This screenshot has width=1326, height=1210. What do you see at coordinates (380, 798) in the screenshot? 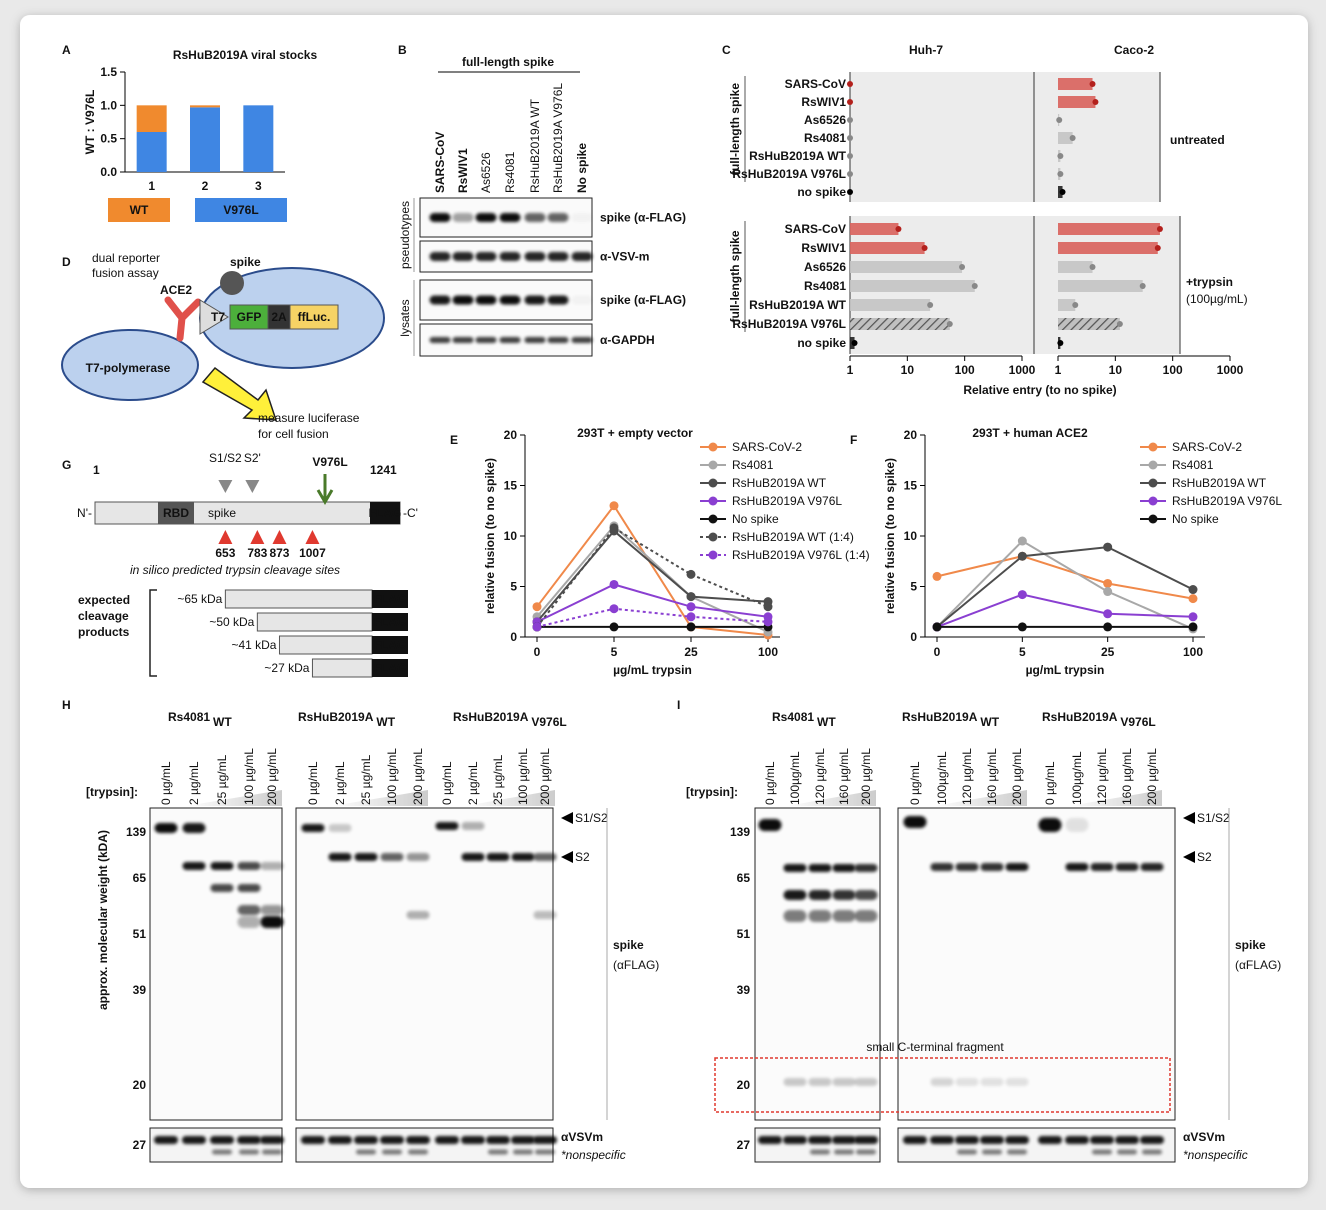
I see `trypsin-wedge` at bounding box center [380, 798].